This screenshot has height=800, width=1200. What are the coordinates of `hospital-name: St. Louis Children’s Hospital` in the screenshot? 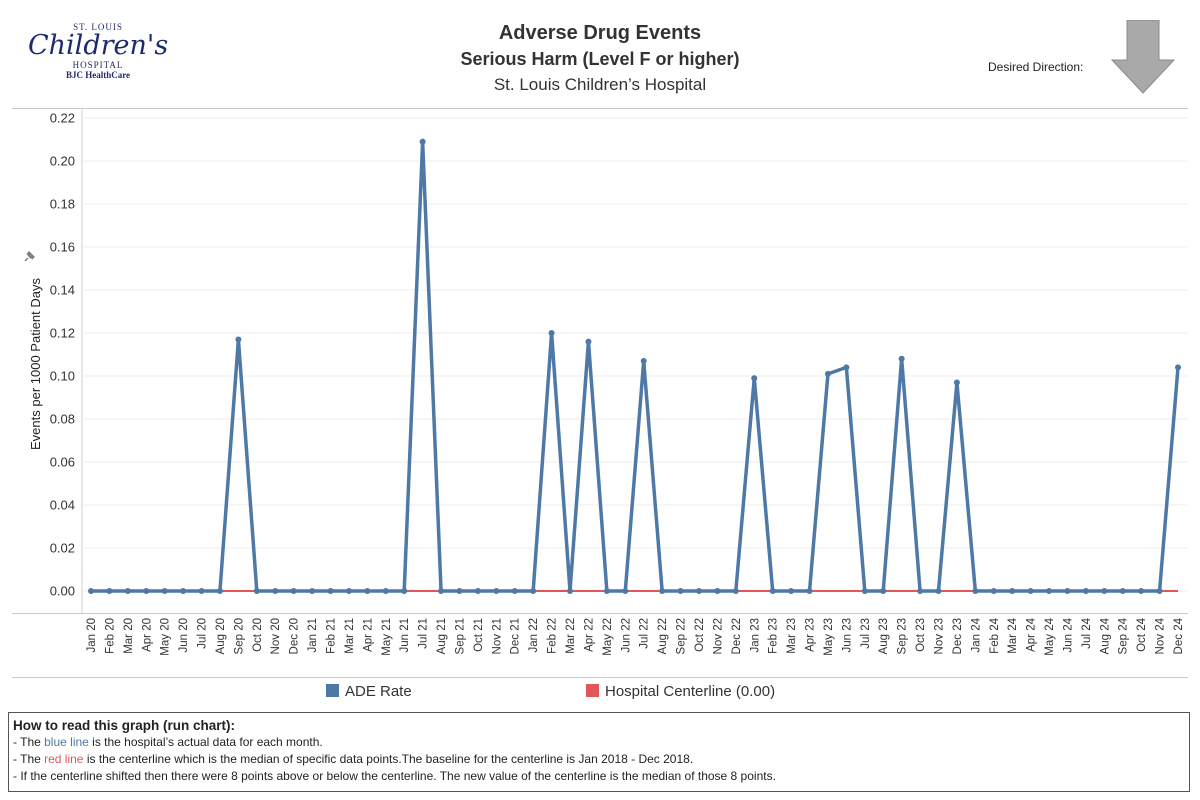 It's located at (600, 84).